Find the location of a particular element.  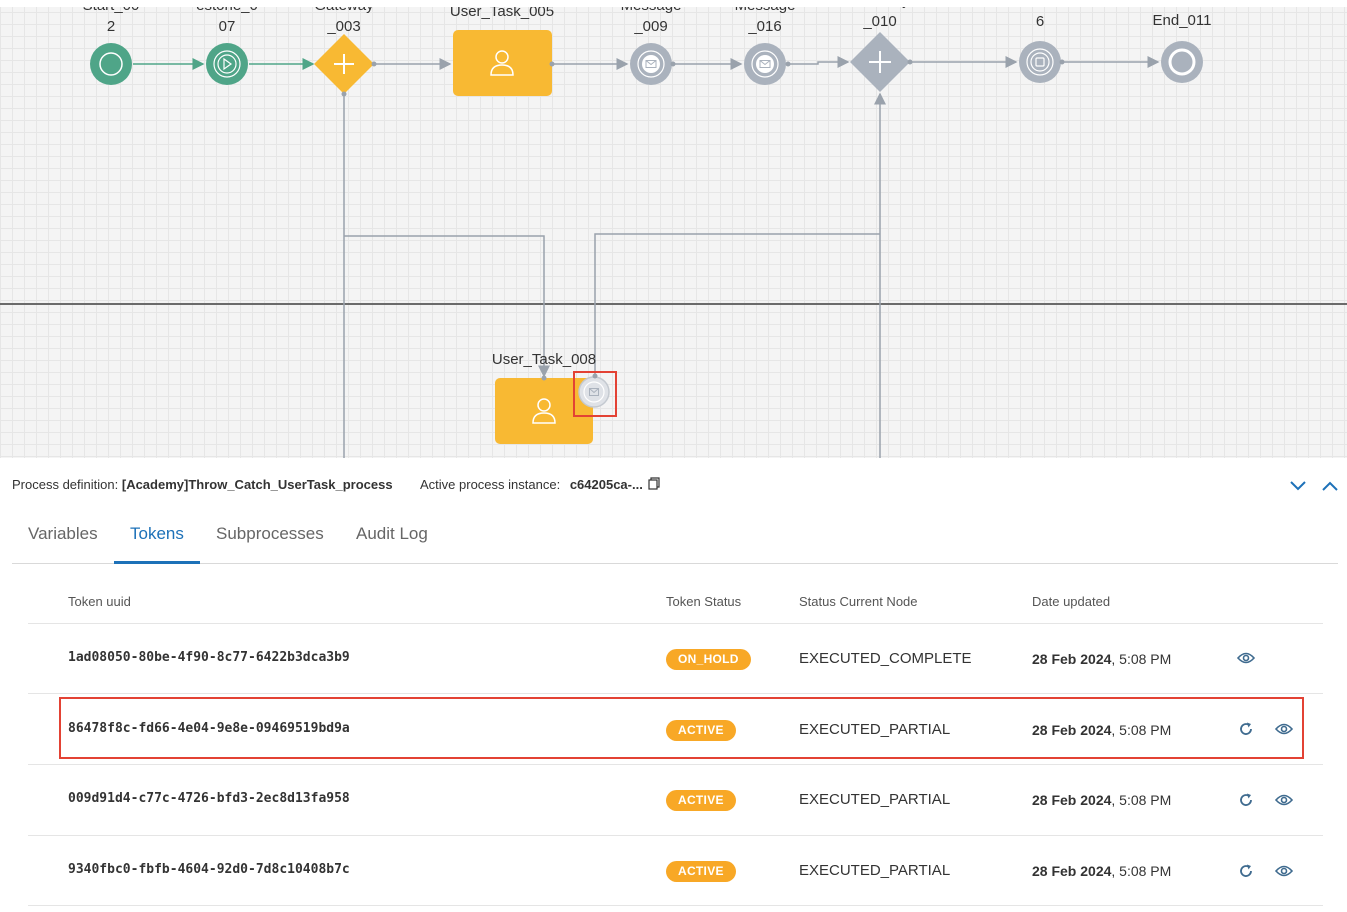

parallel-gateway-003-node is located at coordinates (345, 65).